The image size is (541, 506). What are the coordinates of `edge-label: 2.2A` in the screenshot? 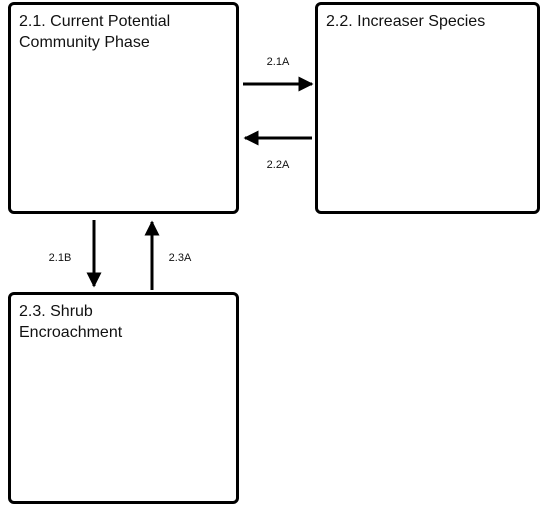 It's located at (278, 165).